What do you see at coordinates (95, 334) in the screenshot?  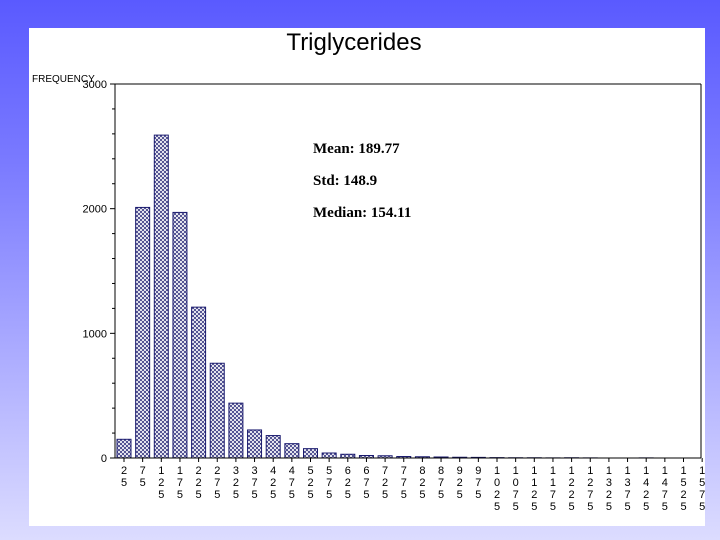 I see `y-tick-label: 1000` at bounding box center [95, 334].